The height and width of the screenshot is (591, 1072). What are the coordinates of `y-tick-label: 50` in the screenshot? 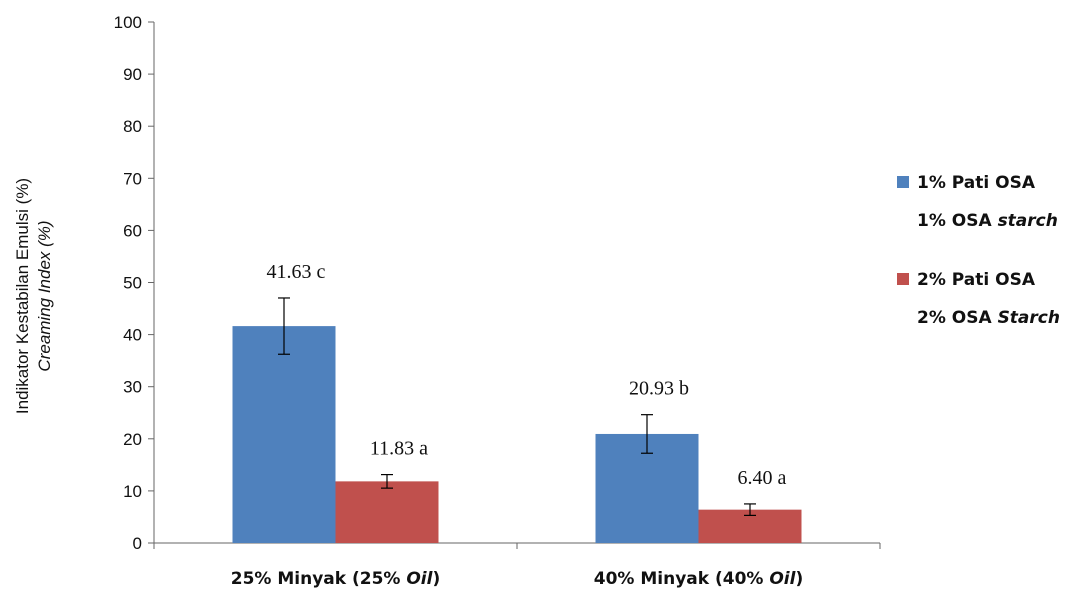 It's located at (132, 283).